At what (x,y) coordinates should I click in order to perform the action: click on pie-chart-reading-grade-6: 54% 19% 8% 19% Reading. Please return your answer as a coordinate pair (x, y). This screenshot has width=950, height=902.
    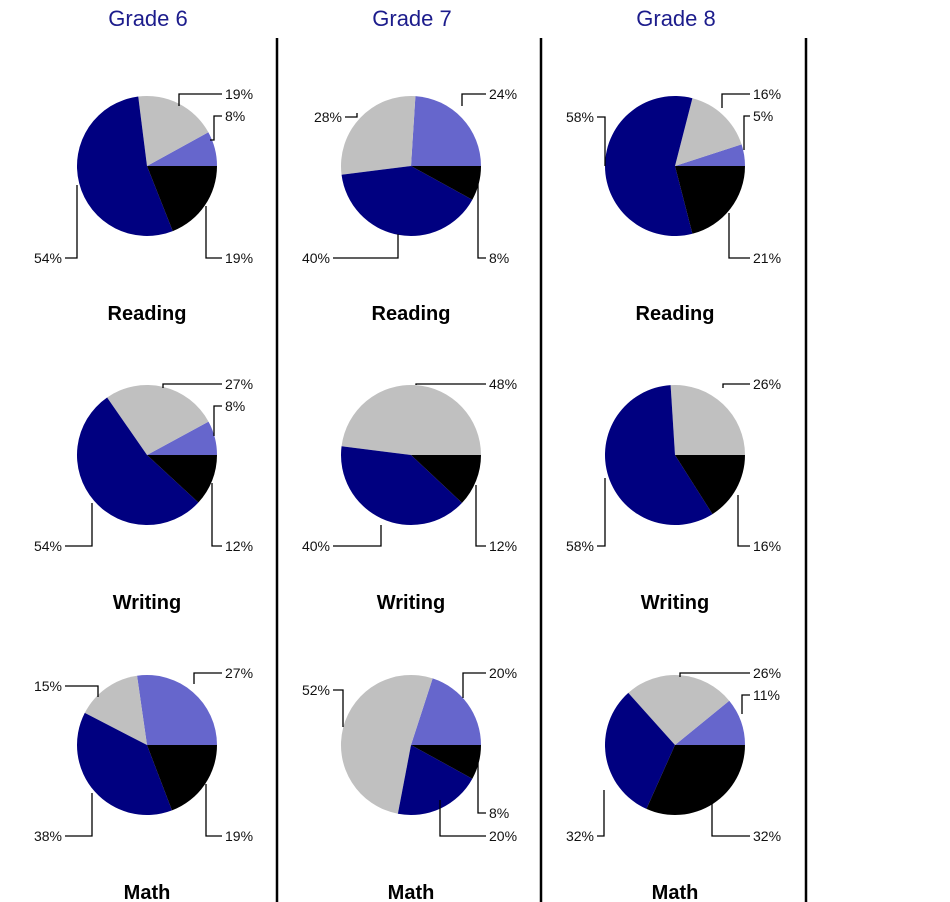
    Looking at the image, I should click on (143, 205).